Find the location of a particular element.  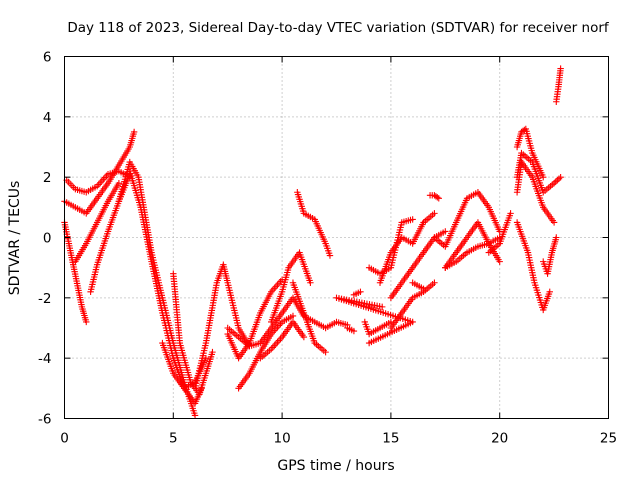

x-tick-label: 25 is located at coordinates (608, 439).